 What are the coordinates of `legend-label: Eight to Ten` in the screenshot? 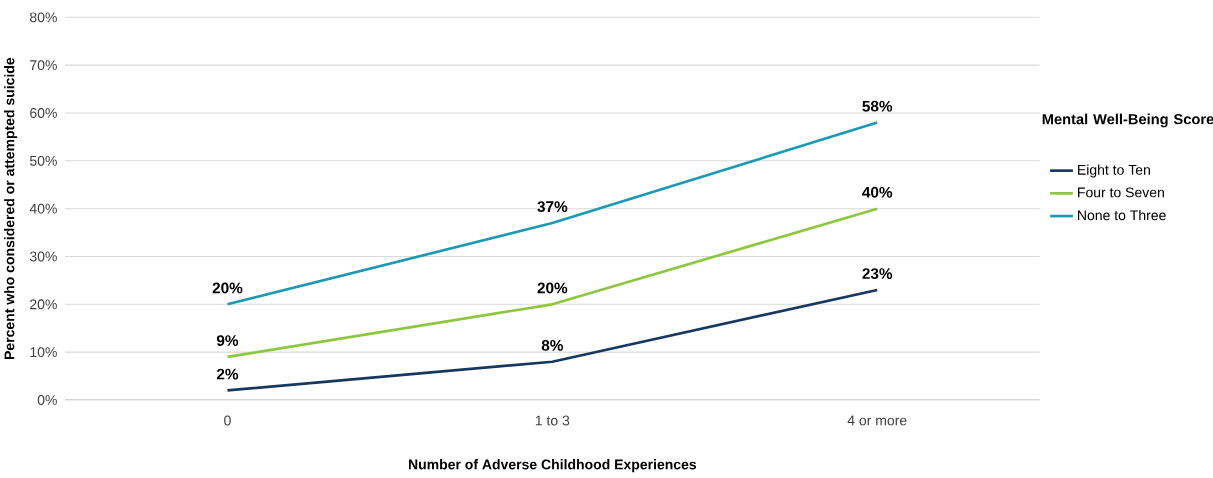 It's located at (1114, 171).